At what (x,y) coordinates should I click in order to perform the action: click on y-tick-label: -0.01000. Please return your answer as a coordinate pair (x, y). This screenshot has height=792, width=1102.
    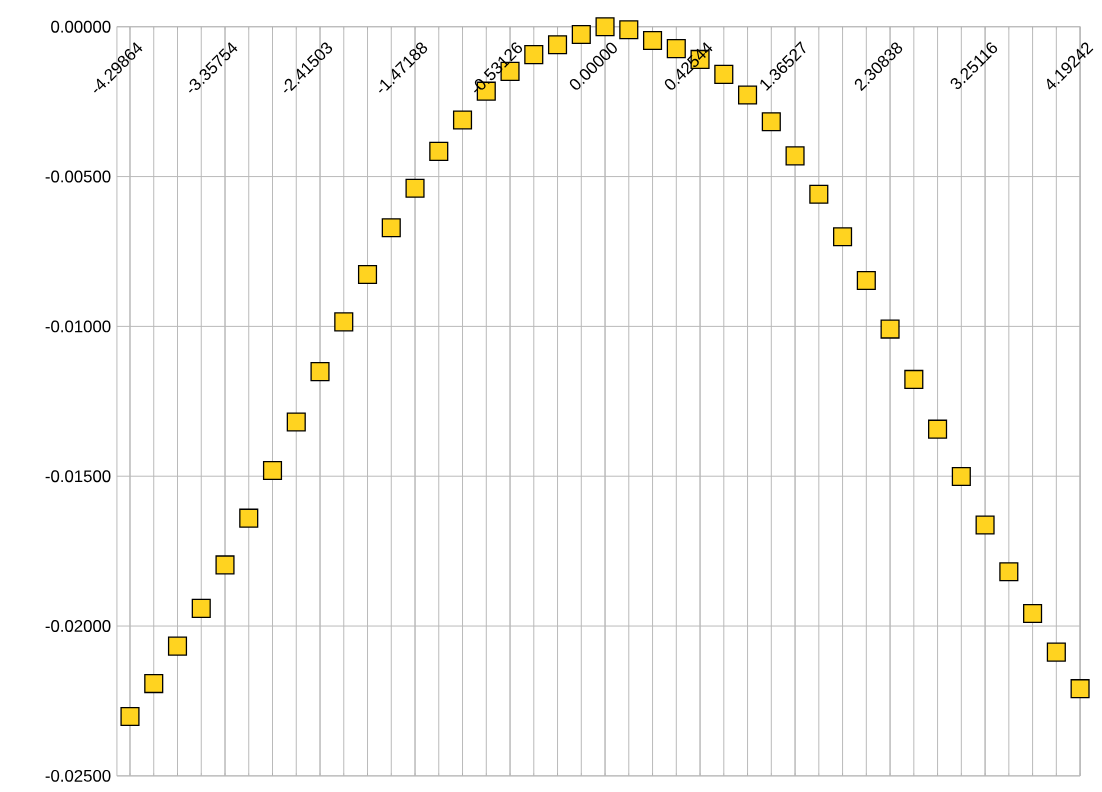
    Looking at the image, I should click on (78, 326).